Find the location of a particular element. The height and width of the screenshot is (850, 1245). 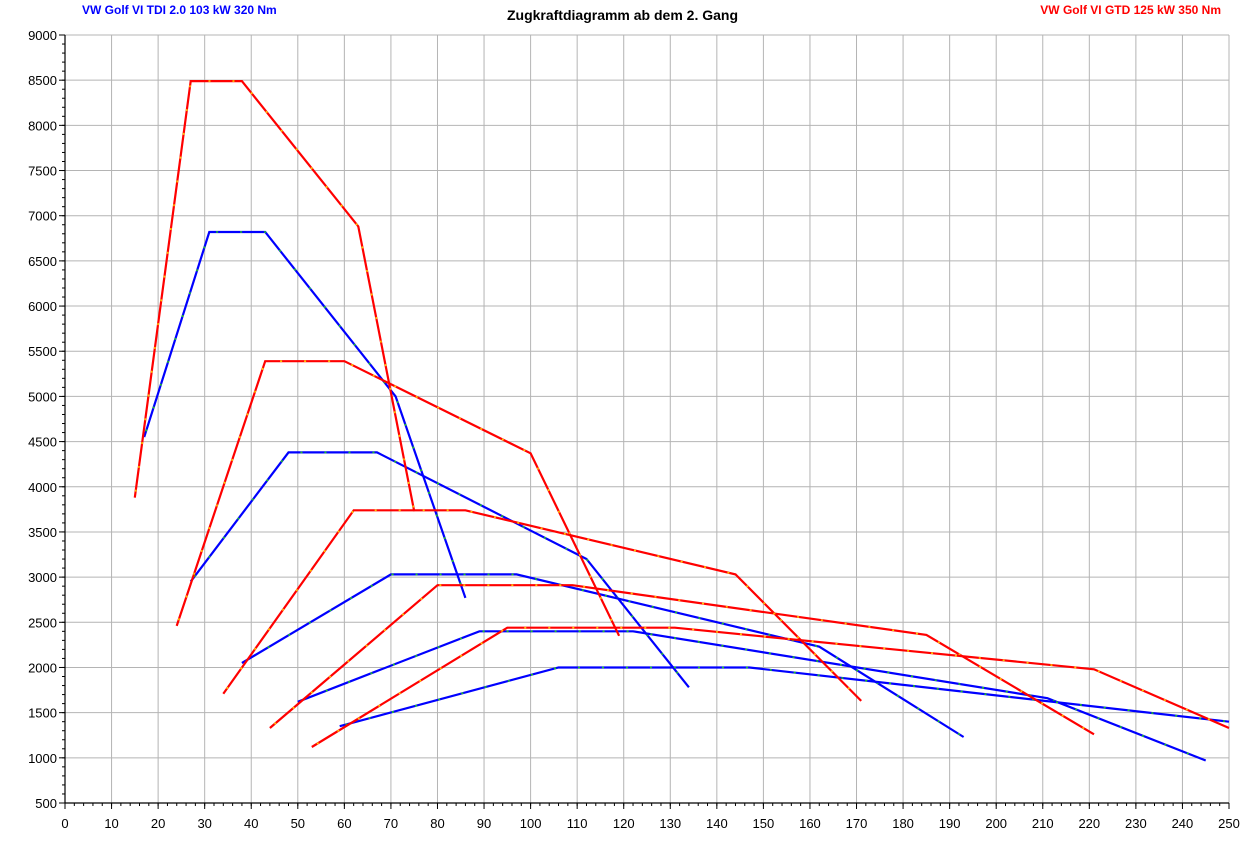

x-tick-label: 140 is located at coordinates (717, 823).